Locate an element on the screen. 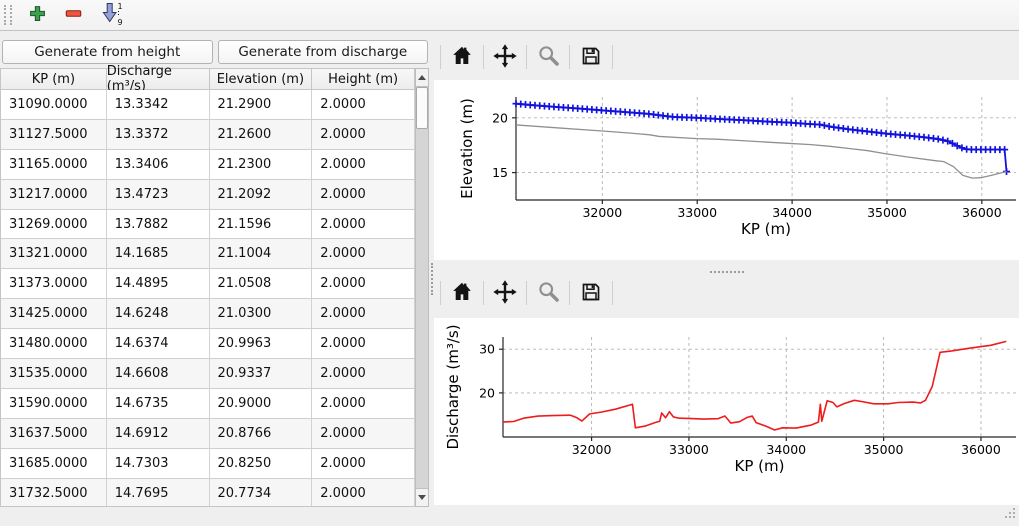 The image size is (1019, 526). table-cell: 21.2600 is located at coordinates (261, 134).